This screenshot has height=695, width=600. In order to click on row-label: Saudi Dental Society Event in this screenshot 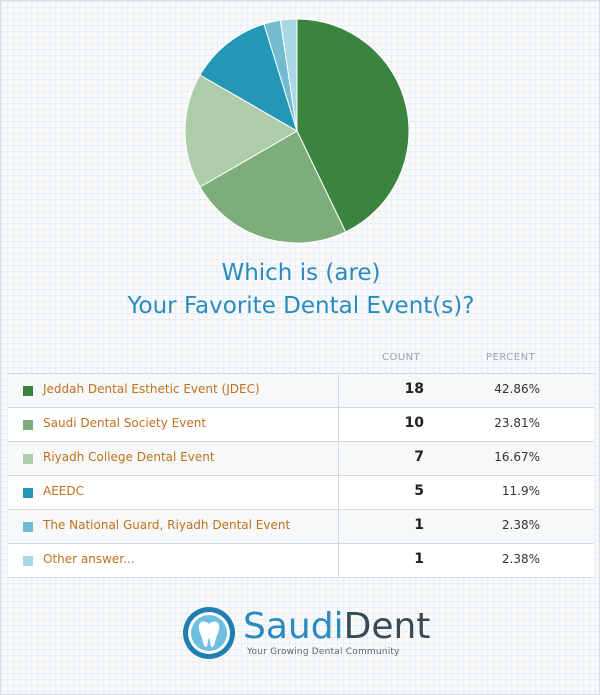, I will do `click(125, 423)`.